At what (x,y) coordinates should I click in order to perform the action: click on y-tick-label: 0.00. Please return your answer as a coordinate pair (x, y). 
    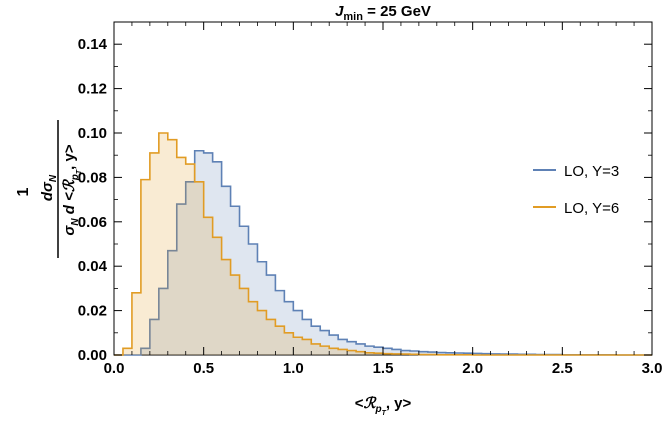
    Looking at the image, I should click on (92, 355).